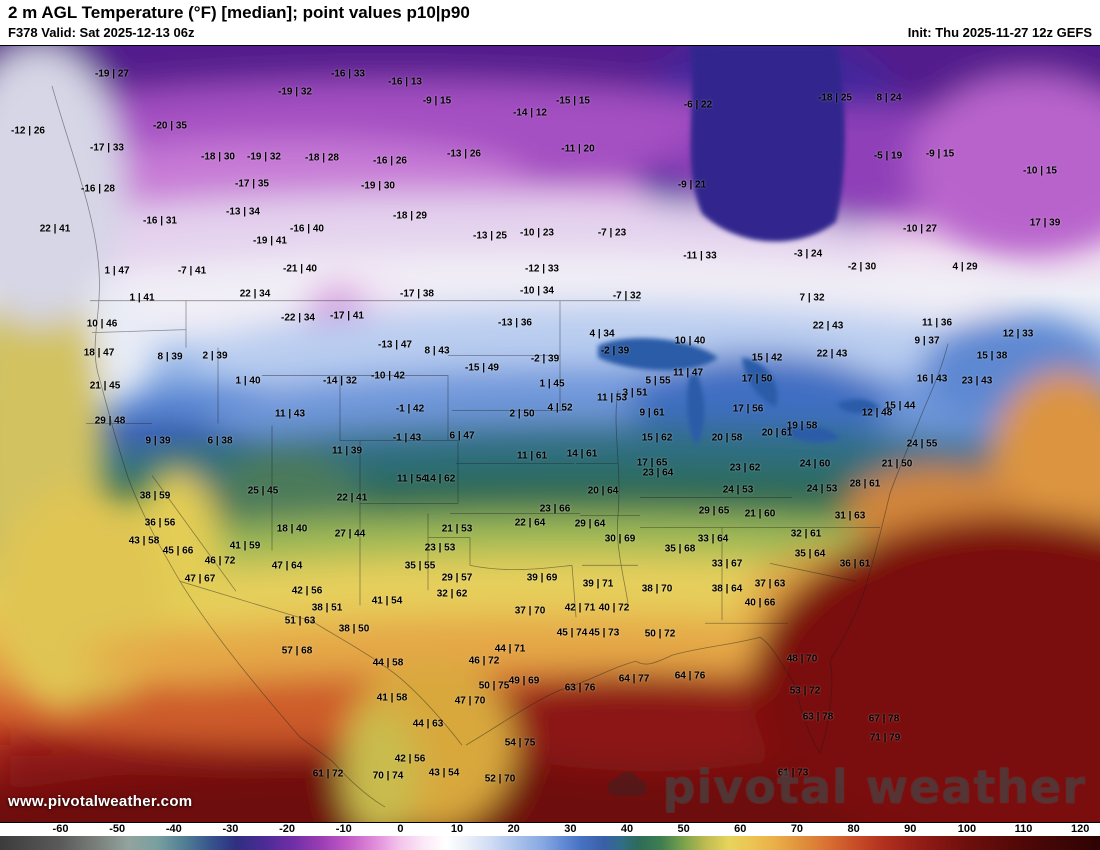 The image size is (1100, 850). What do you see at coordinates (144, 541) in the screenshot?
I see `point-value: 43 | 58` at bounding box center [144, 541].